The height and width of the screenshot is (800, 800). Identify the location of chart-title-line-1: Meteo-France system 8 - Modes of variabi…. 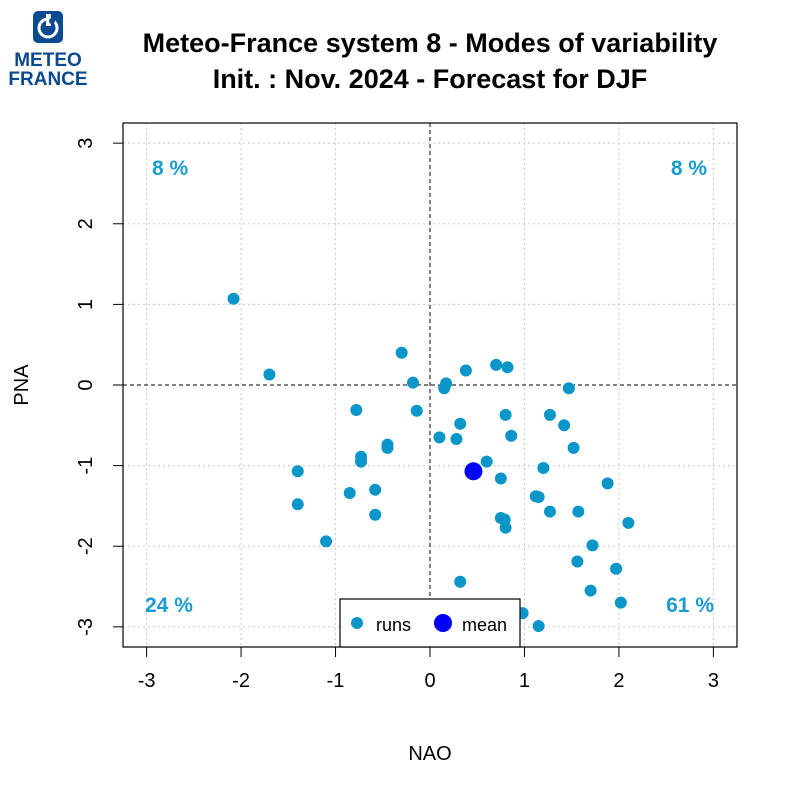
(430, 43).